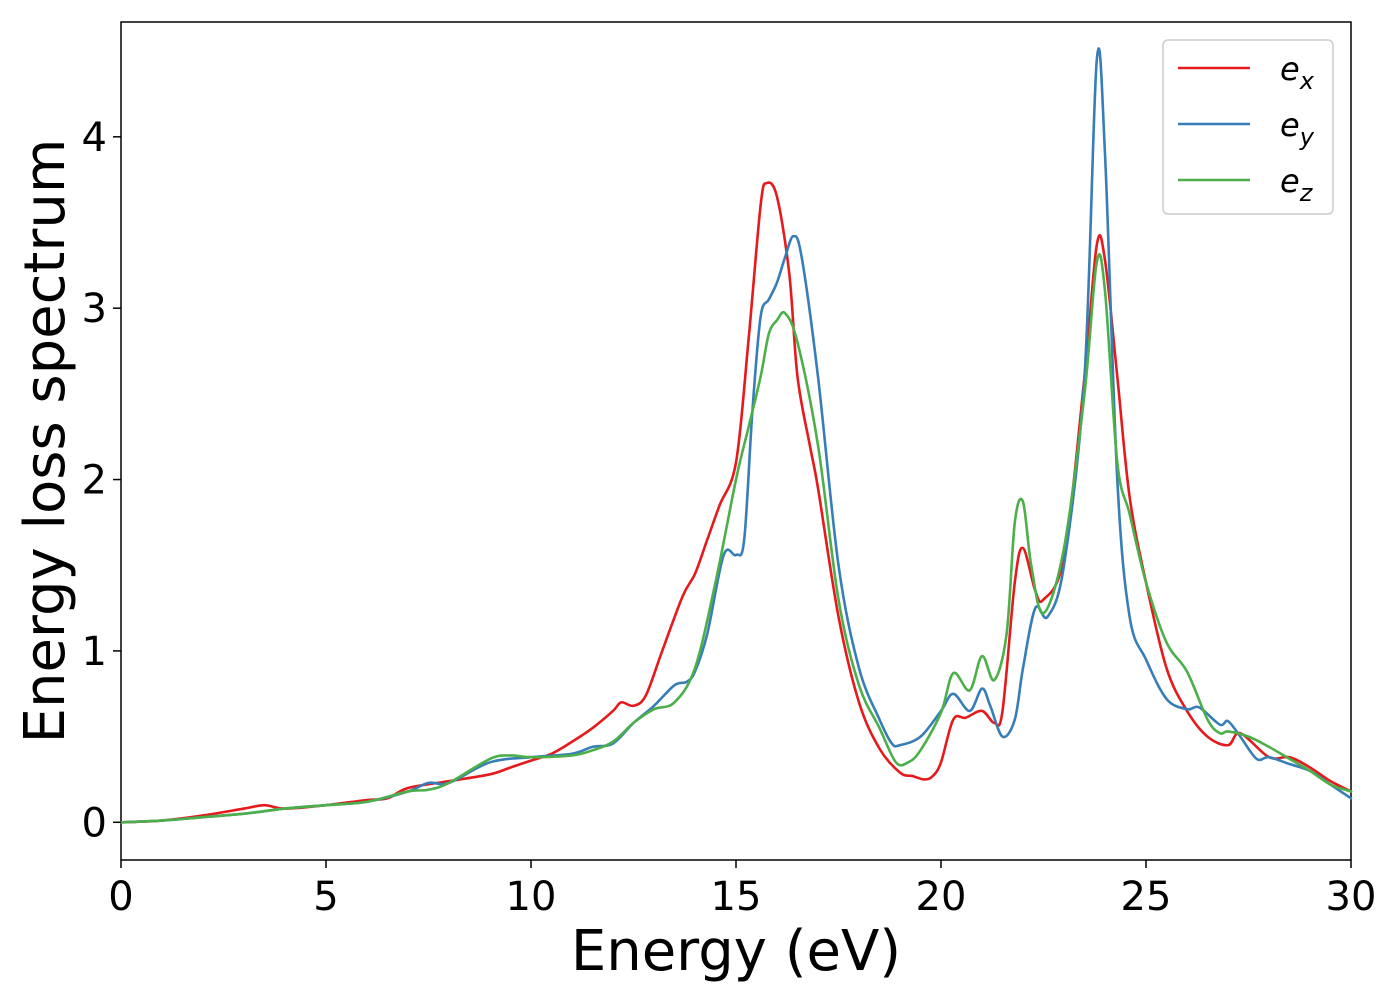  What do you see at coordinates (94, 481) in the screenshot?
I see `y-tick-label: 2` at bounding box center [94, 481].